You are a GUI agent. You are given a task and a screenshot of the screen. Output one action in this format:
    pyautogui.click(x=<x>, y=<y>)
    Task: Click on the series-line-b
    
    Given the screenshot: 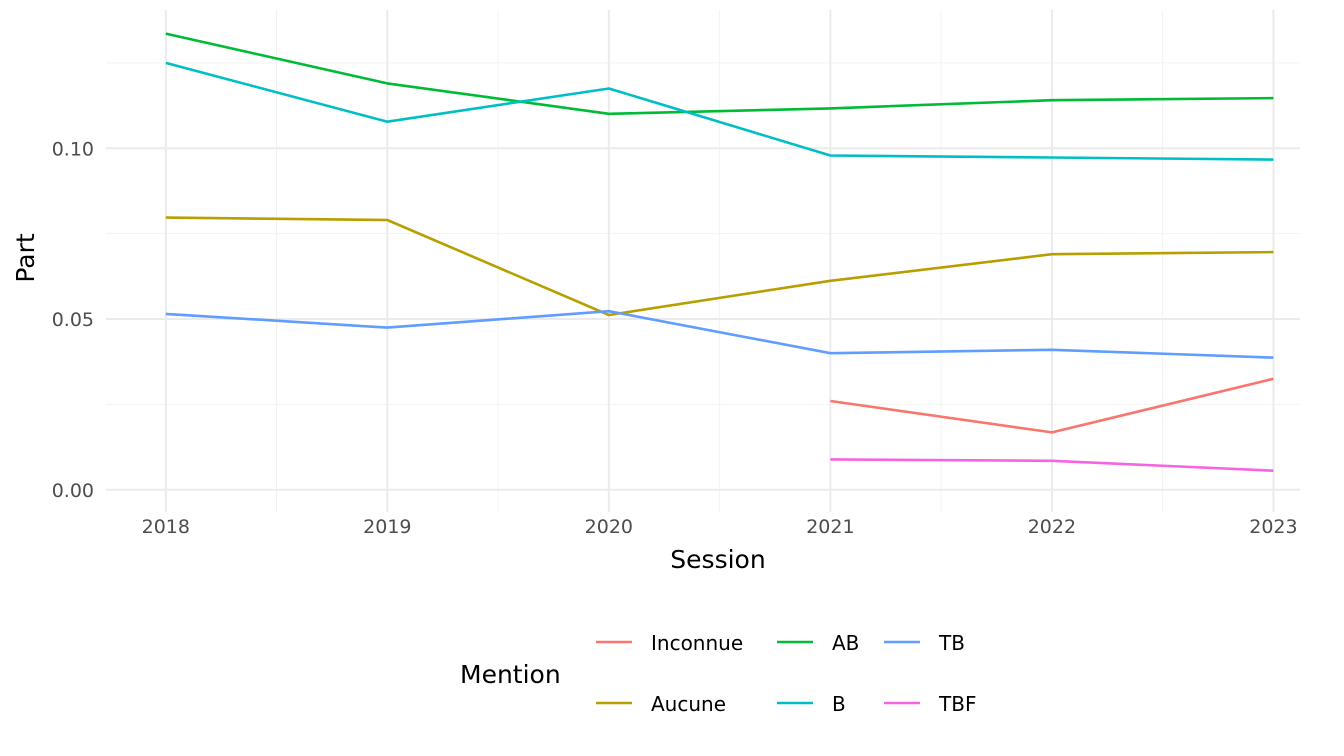 What is the action you would take?
    pyautogui.click(x=719, y=111)
    